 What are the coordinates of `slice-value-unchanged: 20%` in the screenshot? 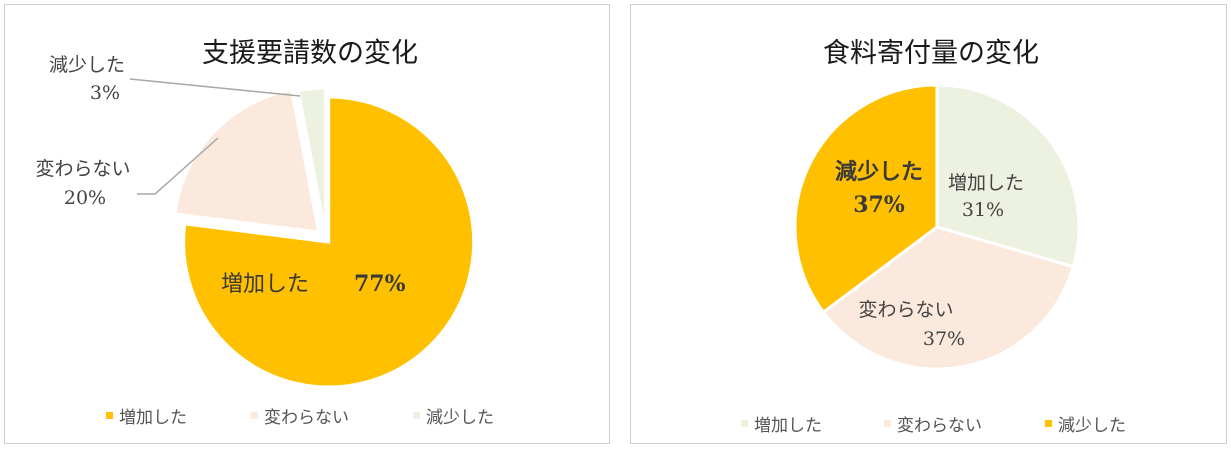 It's located at (85, 198).